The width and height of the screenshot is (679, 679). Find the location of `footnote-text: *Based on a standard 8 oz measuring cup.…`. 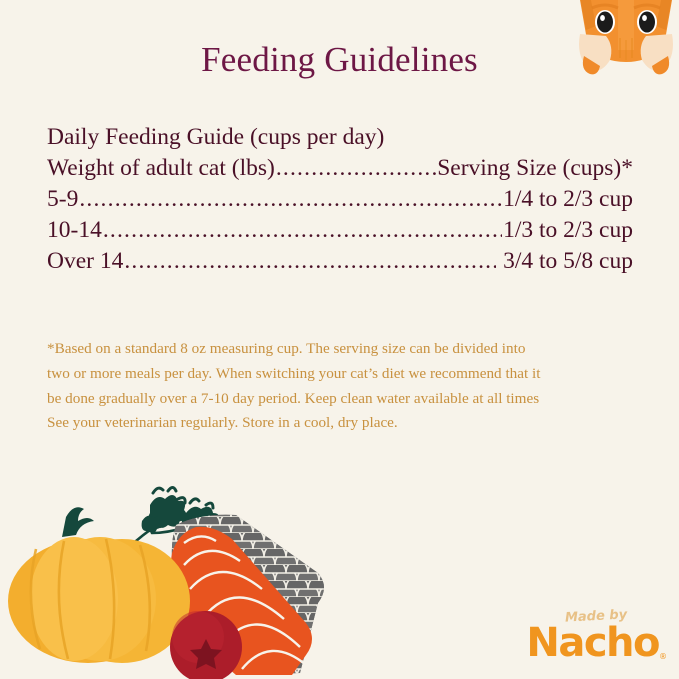

footnote-text: *Based on a standard 8 oz measuring cup.… is located at coordinates (342, 386).